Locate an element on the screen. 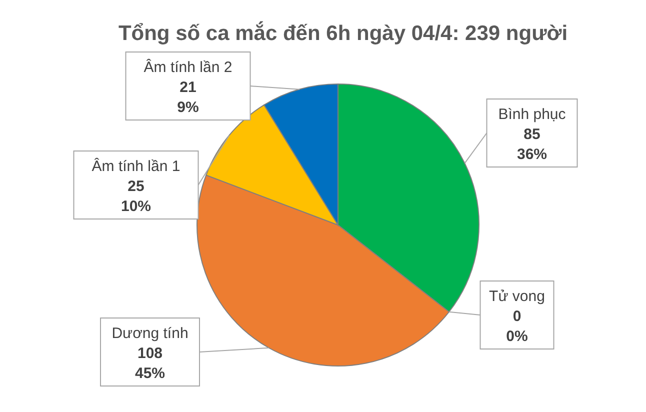 This screenshot has width=646, height=412. slice-label: Âm tính lần 2 is located at coordinates (188, 67).